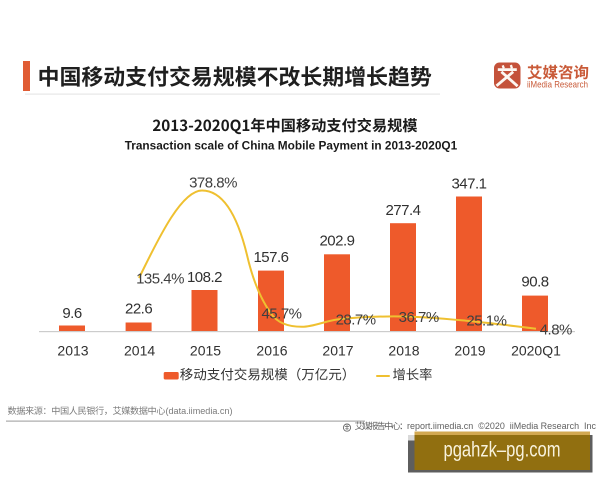 The image size is (600, 485). Describe the element at coordinates (337, 351) in the screenshot. I see `svg-text: 2017` at that location.